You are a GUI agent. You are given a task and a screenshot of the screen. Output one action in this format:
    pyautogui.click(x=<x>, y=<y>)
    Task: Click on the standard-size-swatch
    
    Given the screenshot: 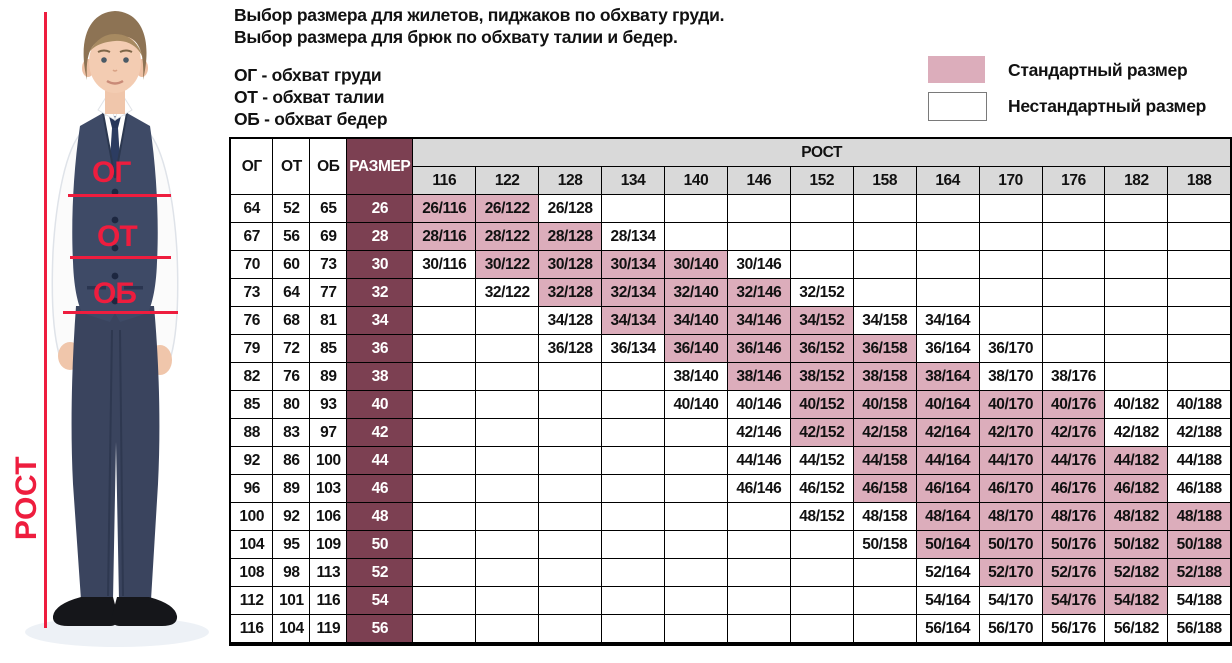 What is the action you would take?
    pyautogui.click(x=956, y=69)
    